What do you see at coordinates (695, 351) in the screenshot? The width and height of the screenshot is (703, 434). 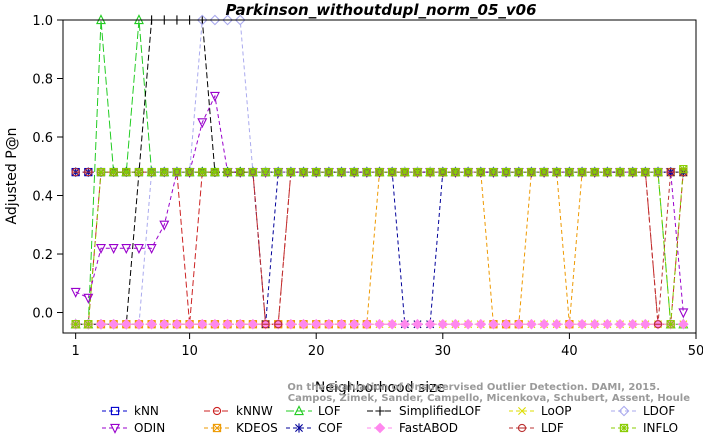 I see `x-tick-label: 50` at bounding box center [695, 351].